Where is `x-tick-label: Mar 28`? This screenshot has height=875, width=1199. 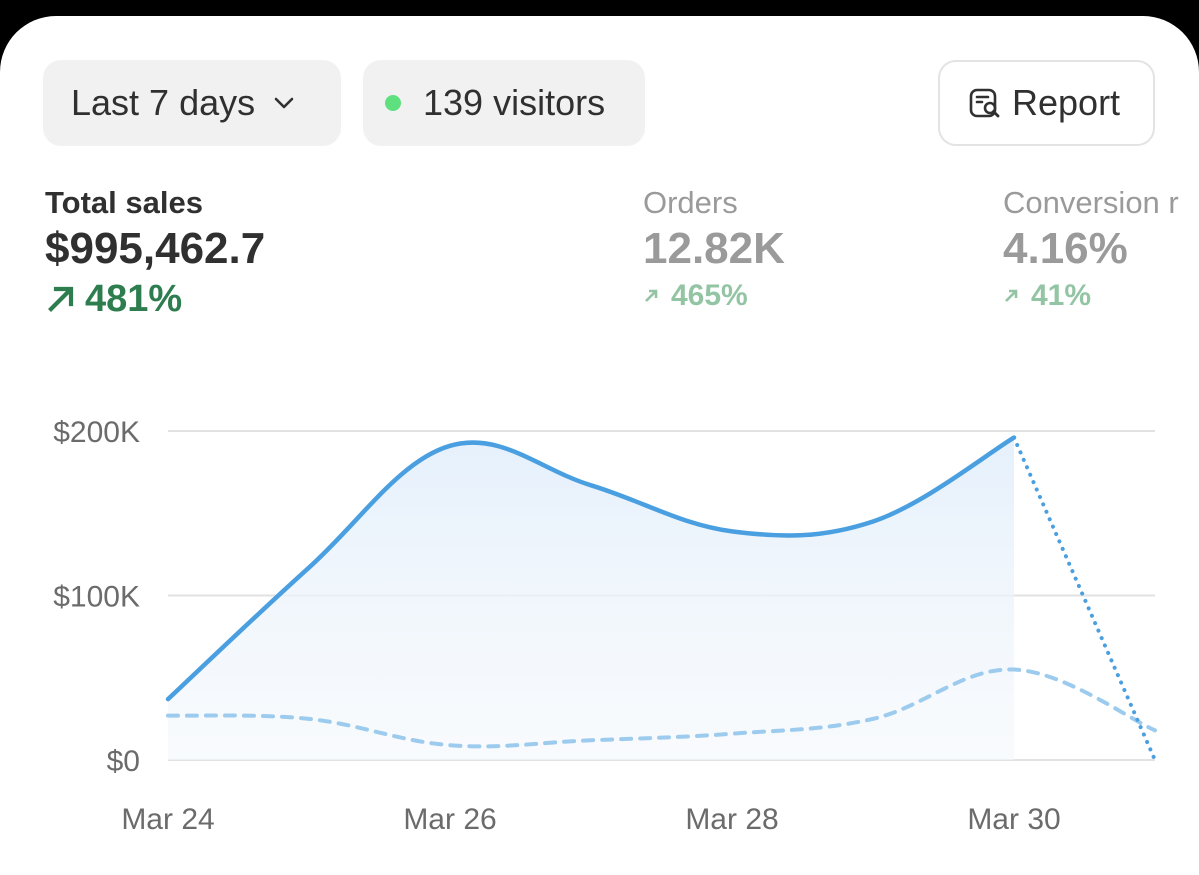
x-tick-label: Mar 28 is located at coordinates (731, 819).